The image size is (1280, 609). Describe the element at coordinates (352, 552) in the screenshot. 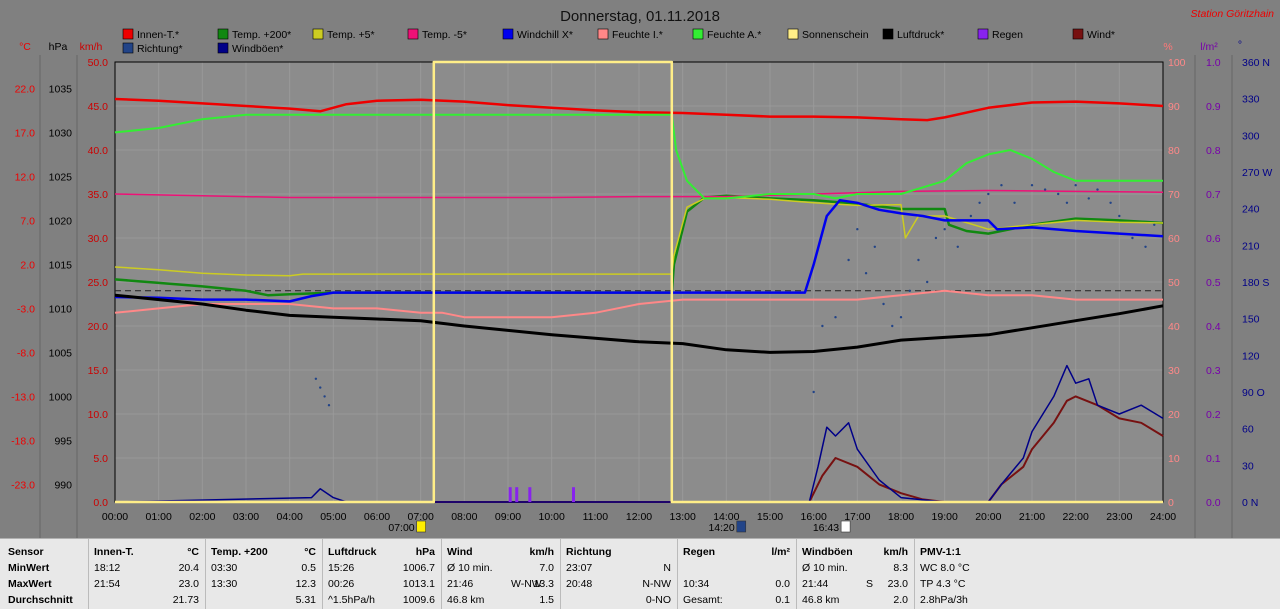

I see `stats-column-title: Luftdruck` at that location.